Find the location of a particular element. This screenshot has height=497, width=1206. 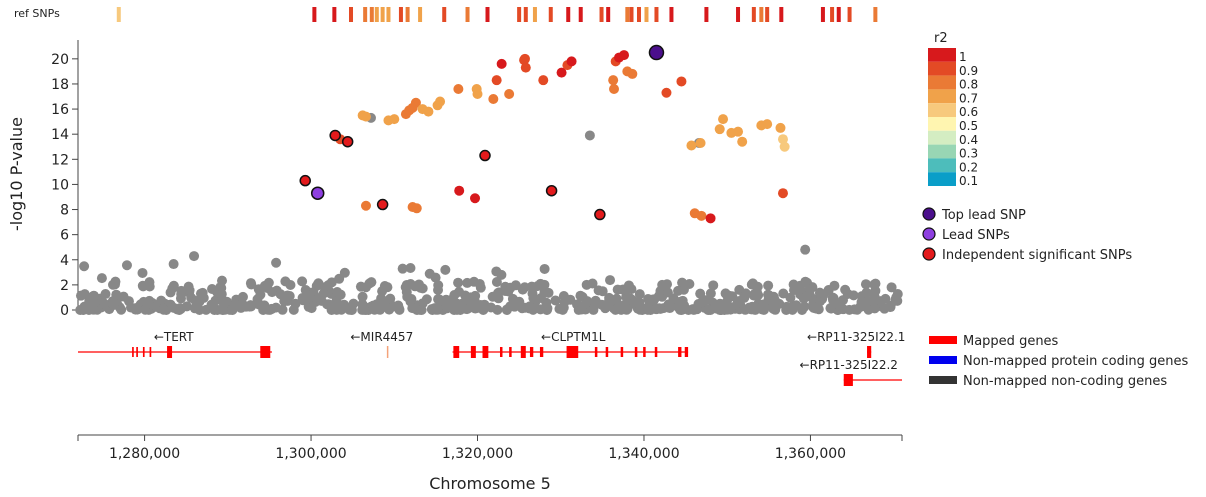

r2-legend-title: r2 is located at coordinates (941, 38).